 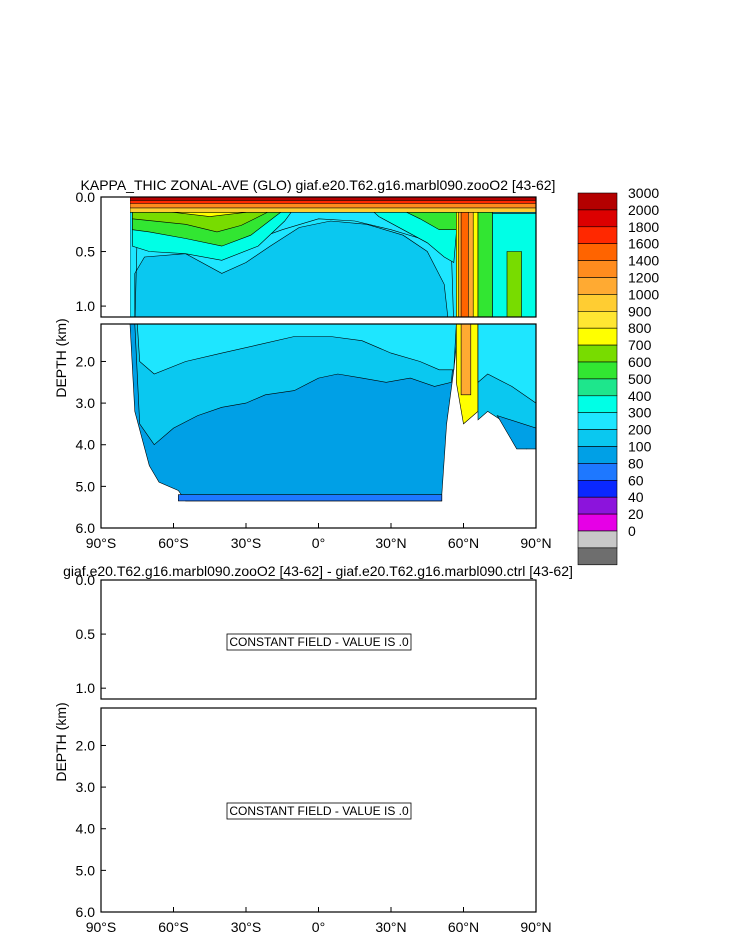 What do you see at coordinates (101, 543) in the screenshot?
I see `plot1-xtick-label: 90°S` at bounding box center [101, 543].